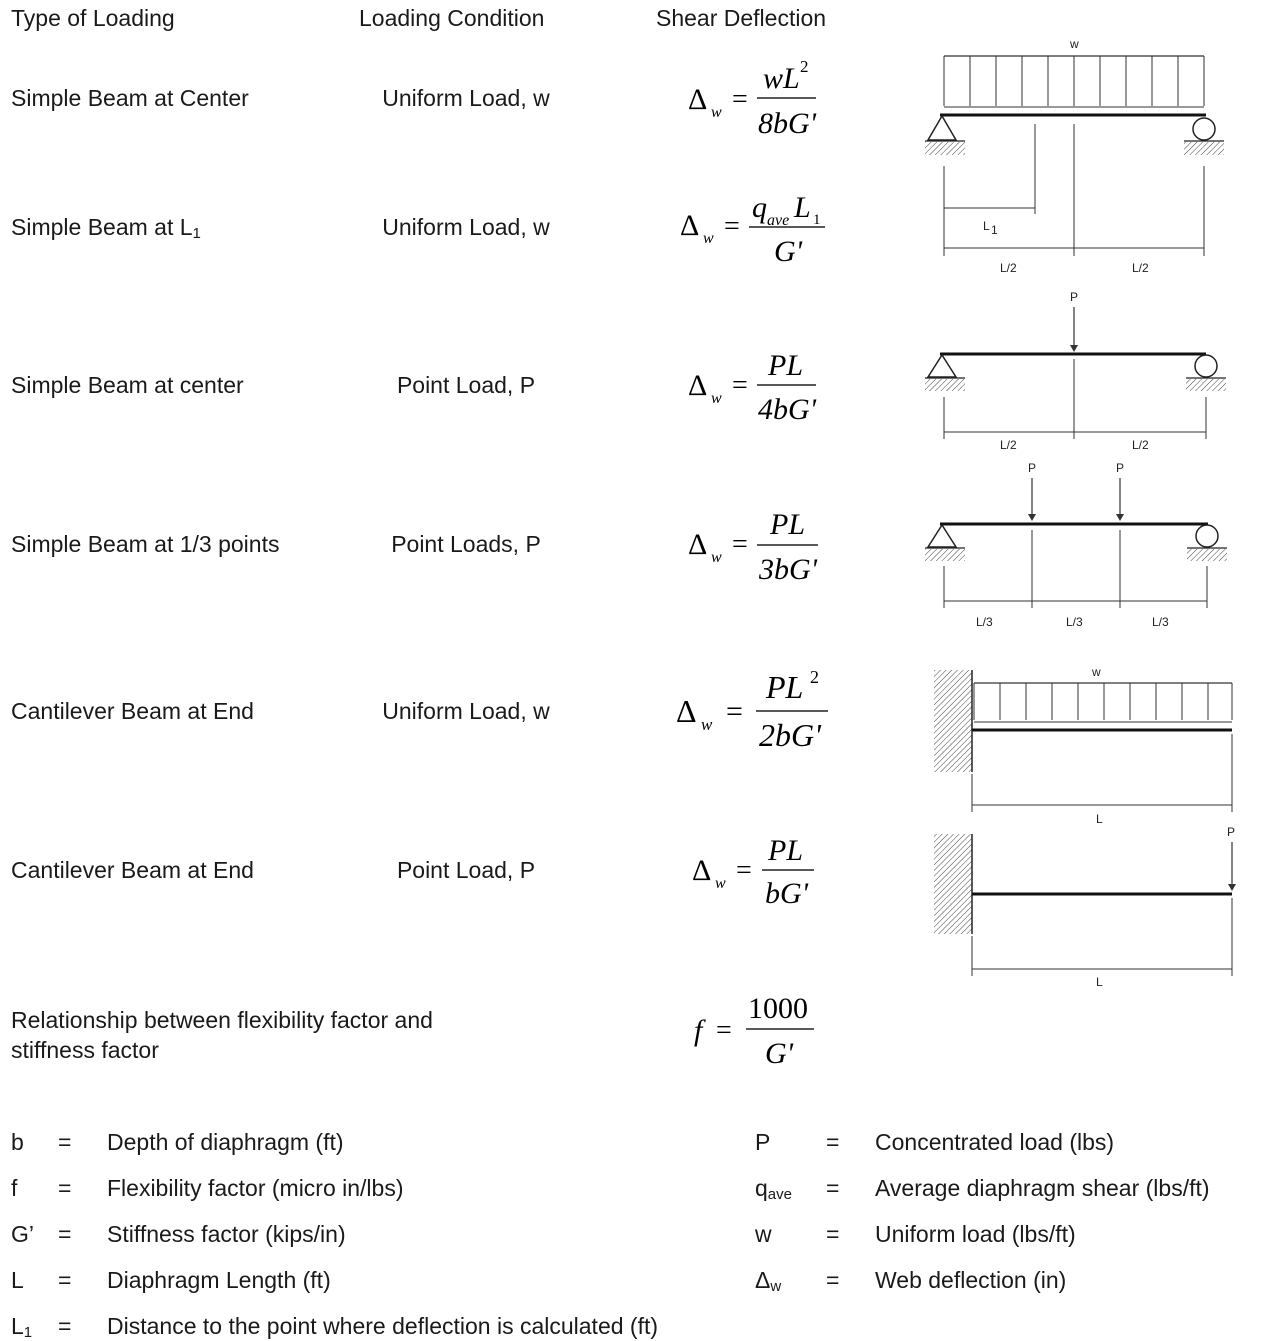  Describe the element at coordinates (132, 711) in the screenshot. I see `row5-type: Cantilever Beam at End` at that location.